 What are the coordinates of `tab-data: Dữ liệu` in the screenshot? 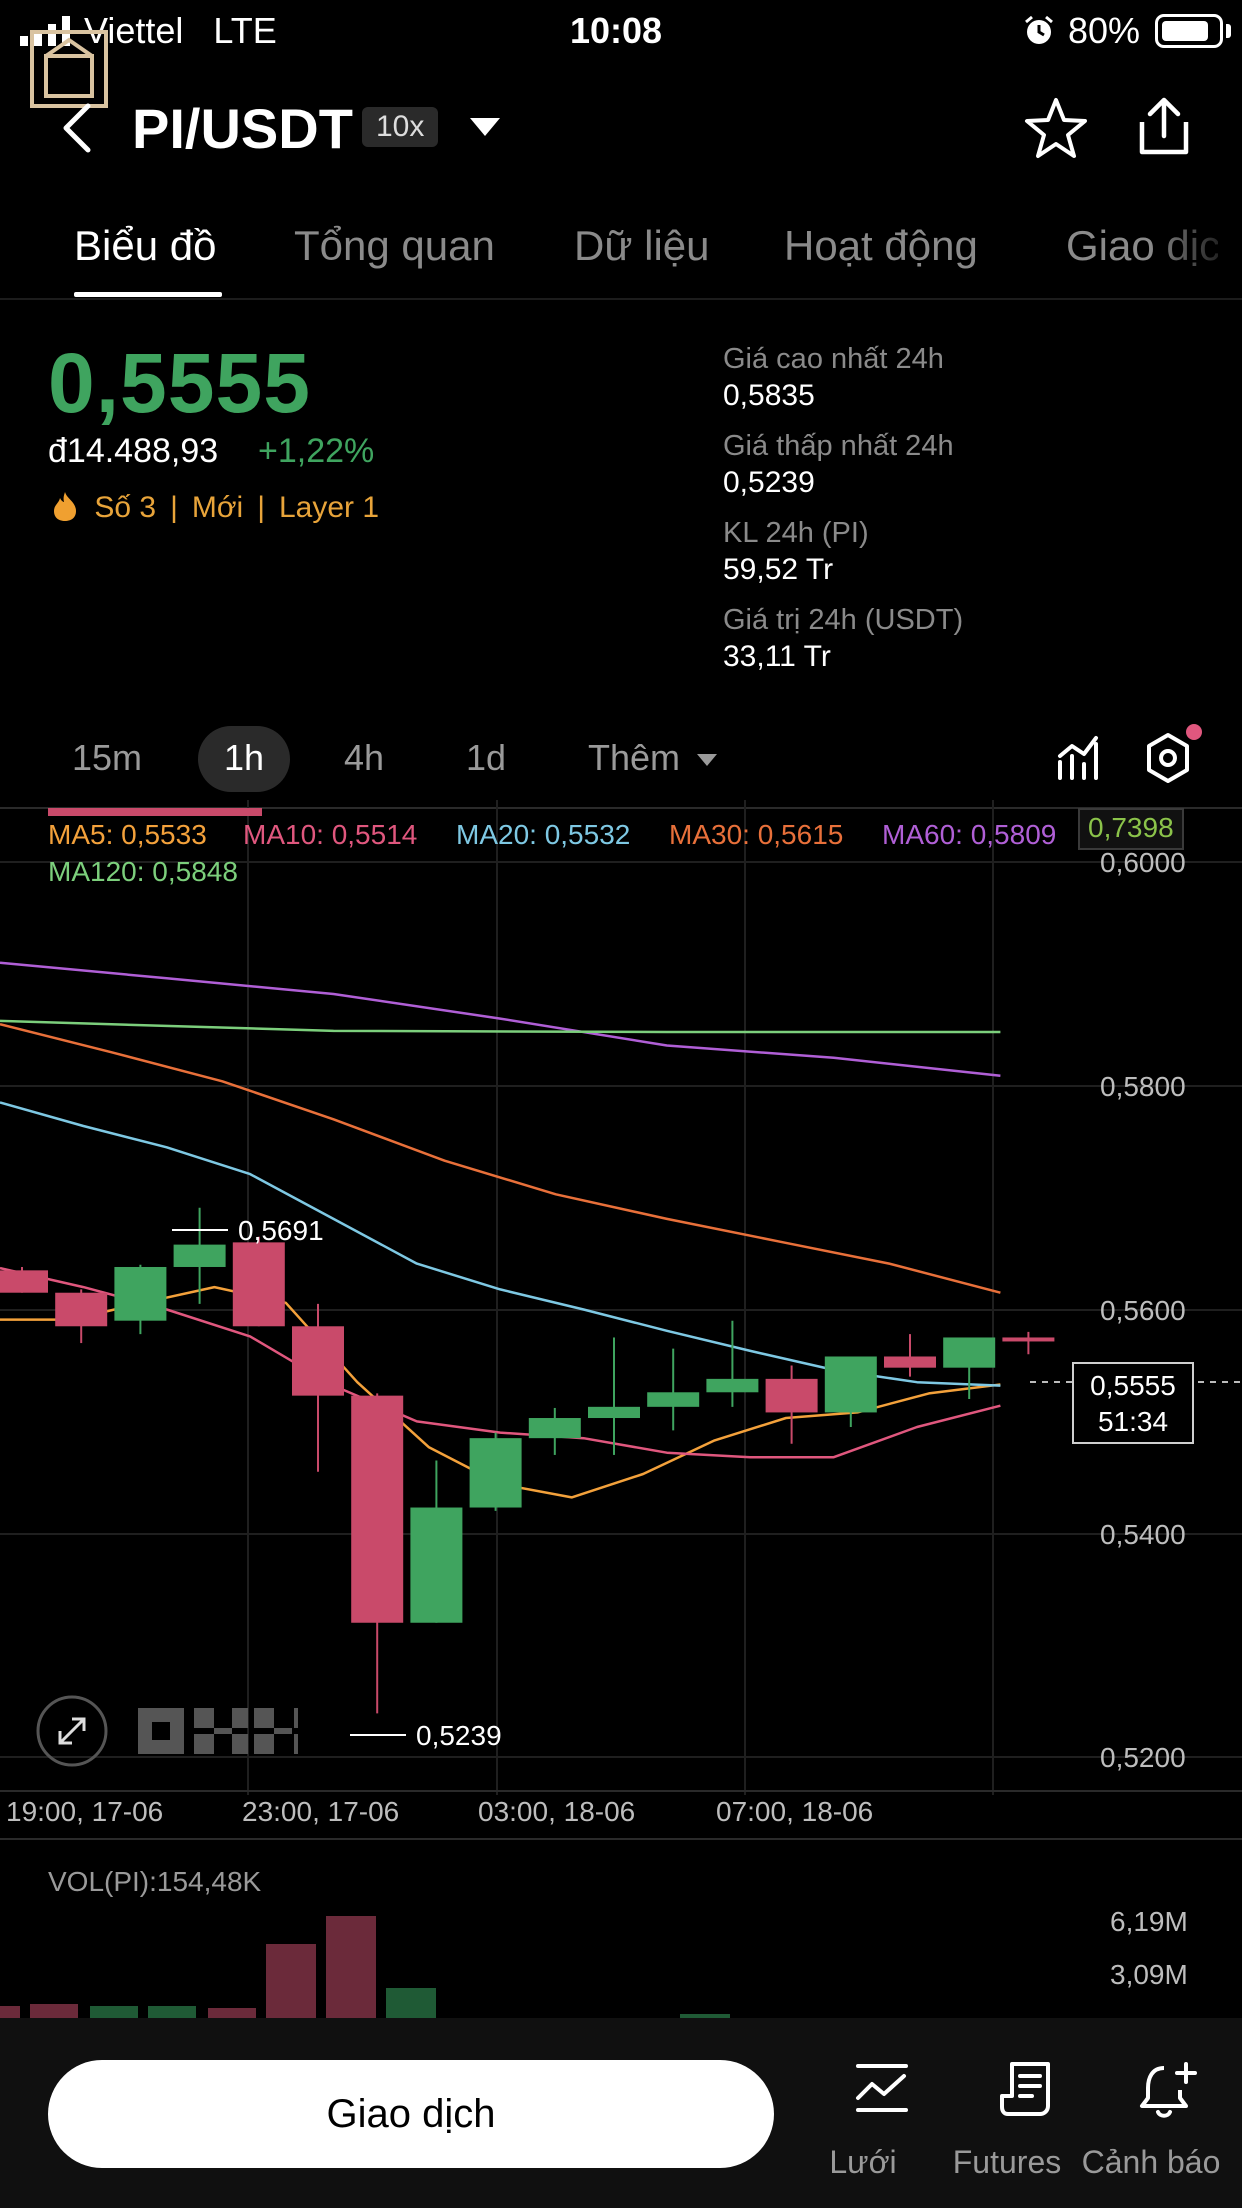 It's located at (642, 245).